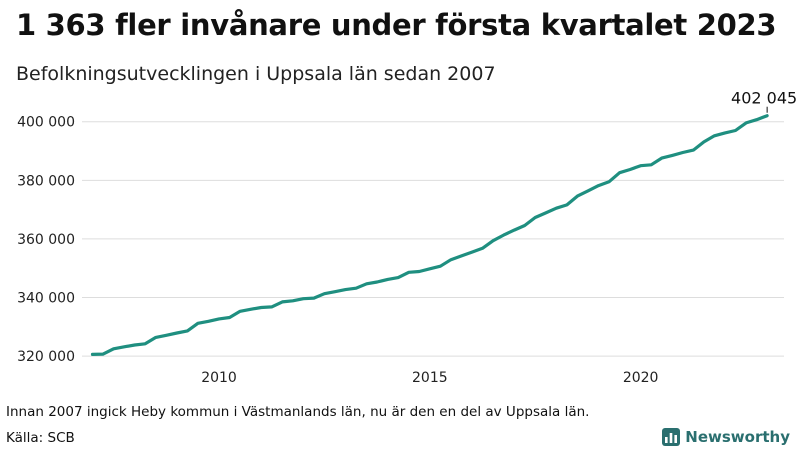 The image size is (800, 450). I want to click on last-value-label: 402 045, so click(764, 98).